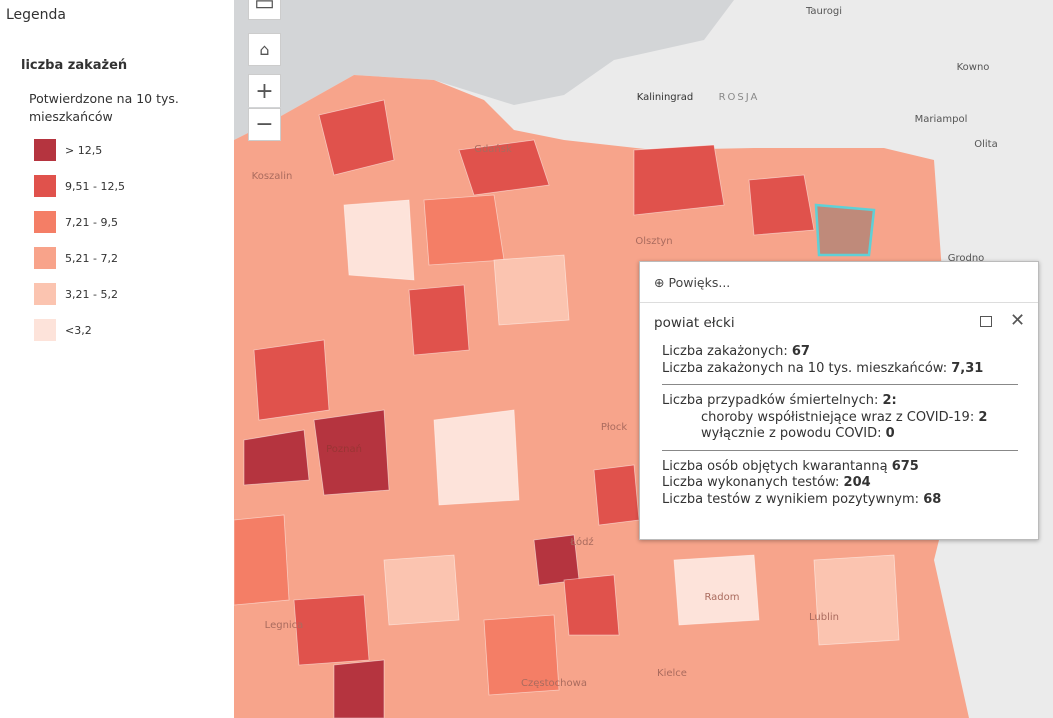  Describe the element at coordinates (1018, 320) in the screenshot. I see `close-button: ✕` at that location.